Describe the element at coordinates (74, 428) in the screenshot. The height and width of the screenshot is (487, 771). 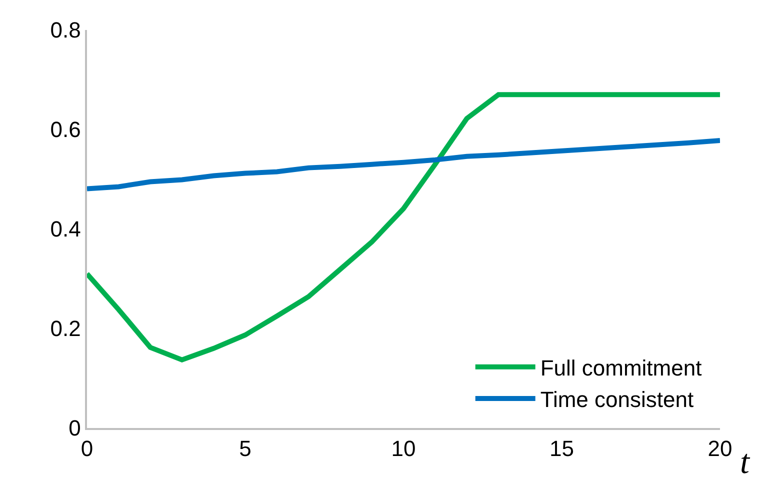
I see `y-tick-label: 0` at that location.